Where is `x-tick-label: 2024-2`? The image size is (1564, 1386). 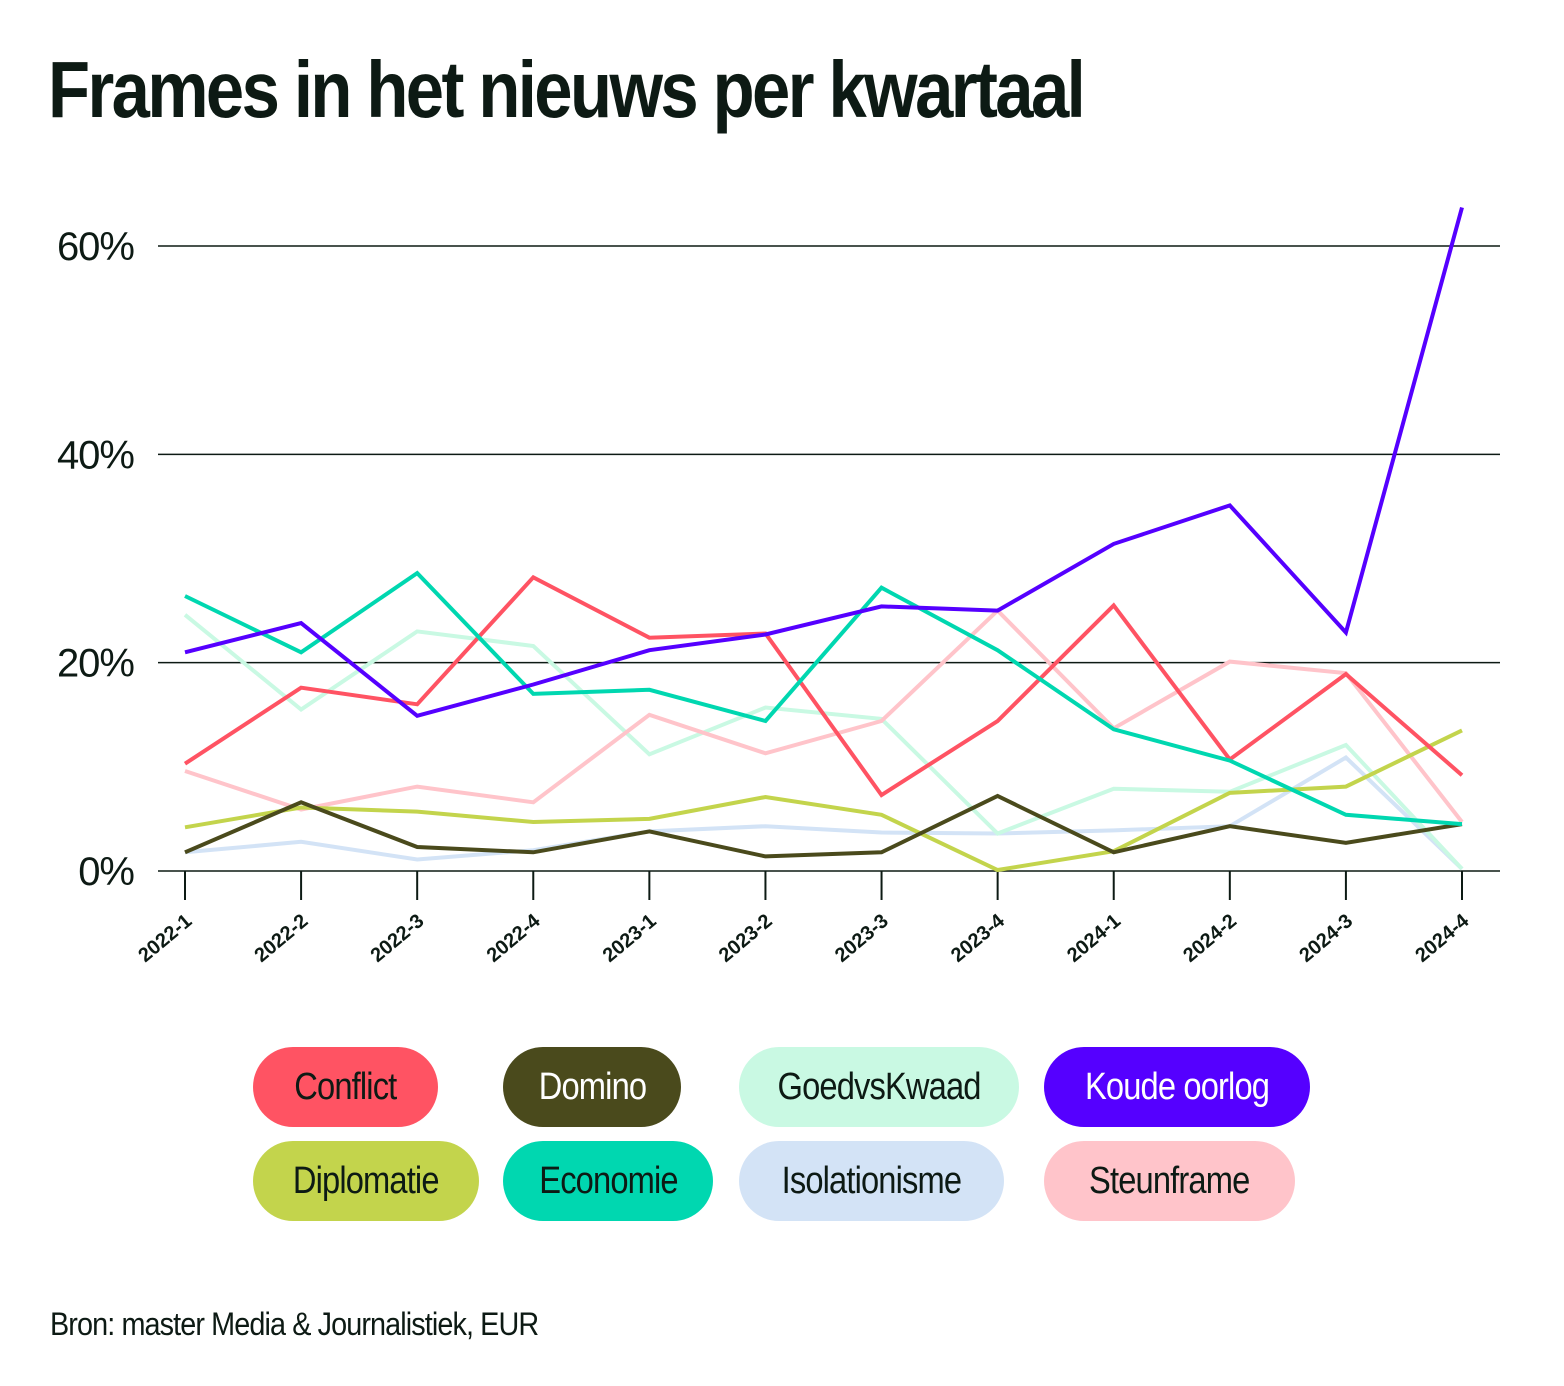
x-tick-label: 2024-2 is located at coordinates (1210, 938).